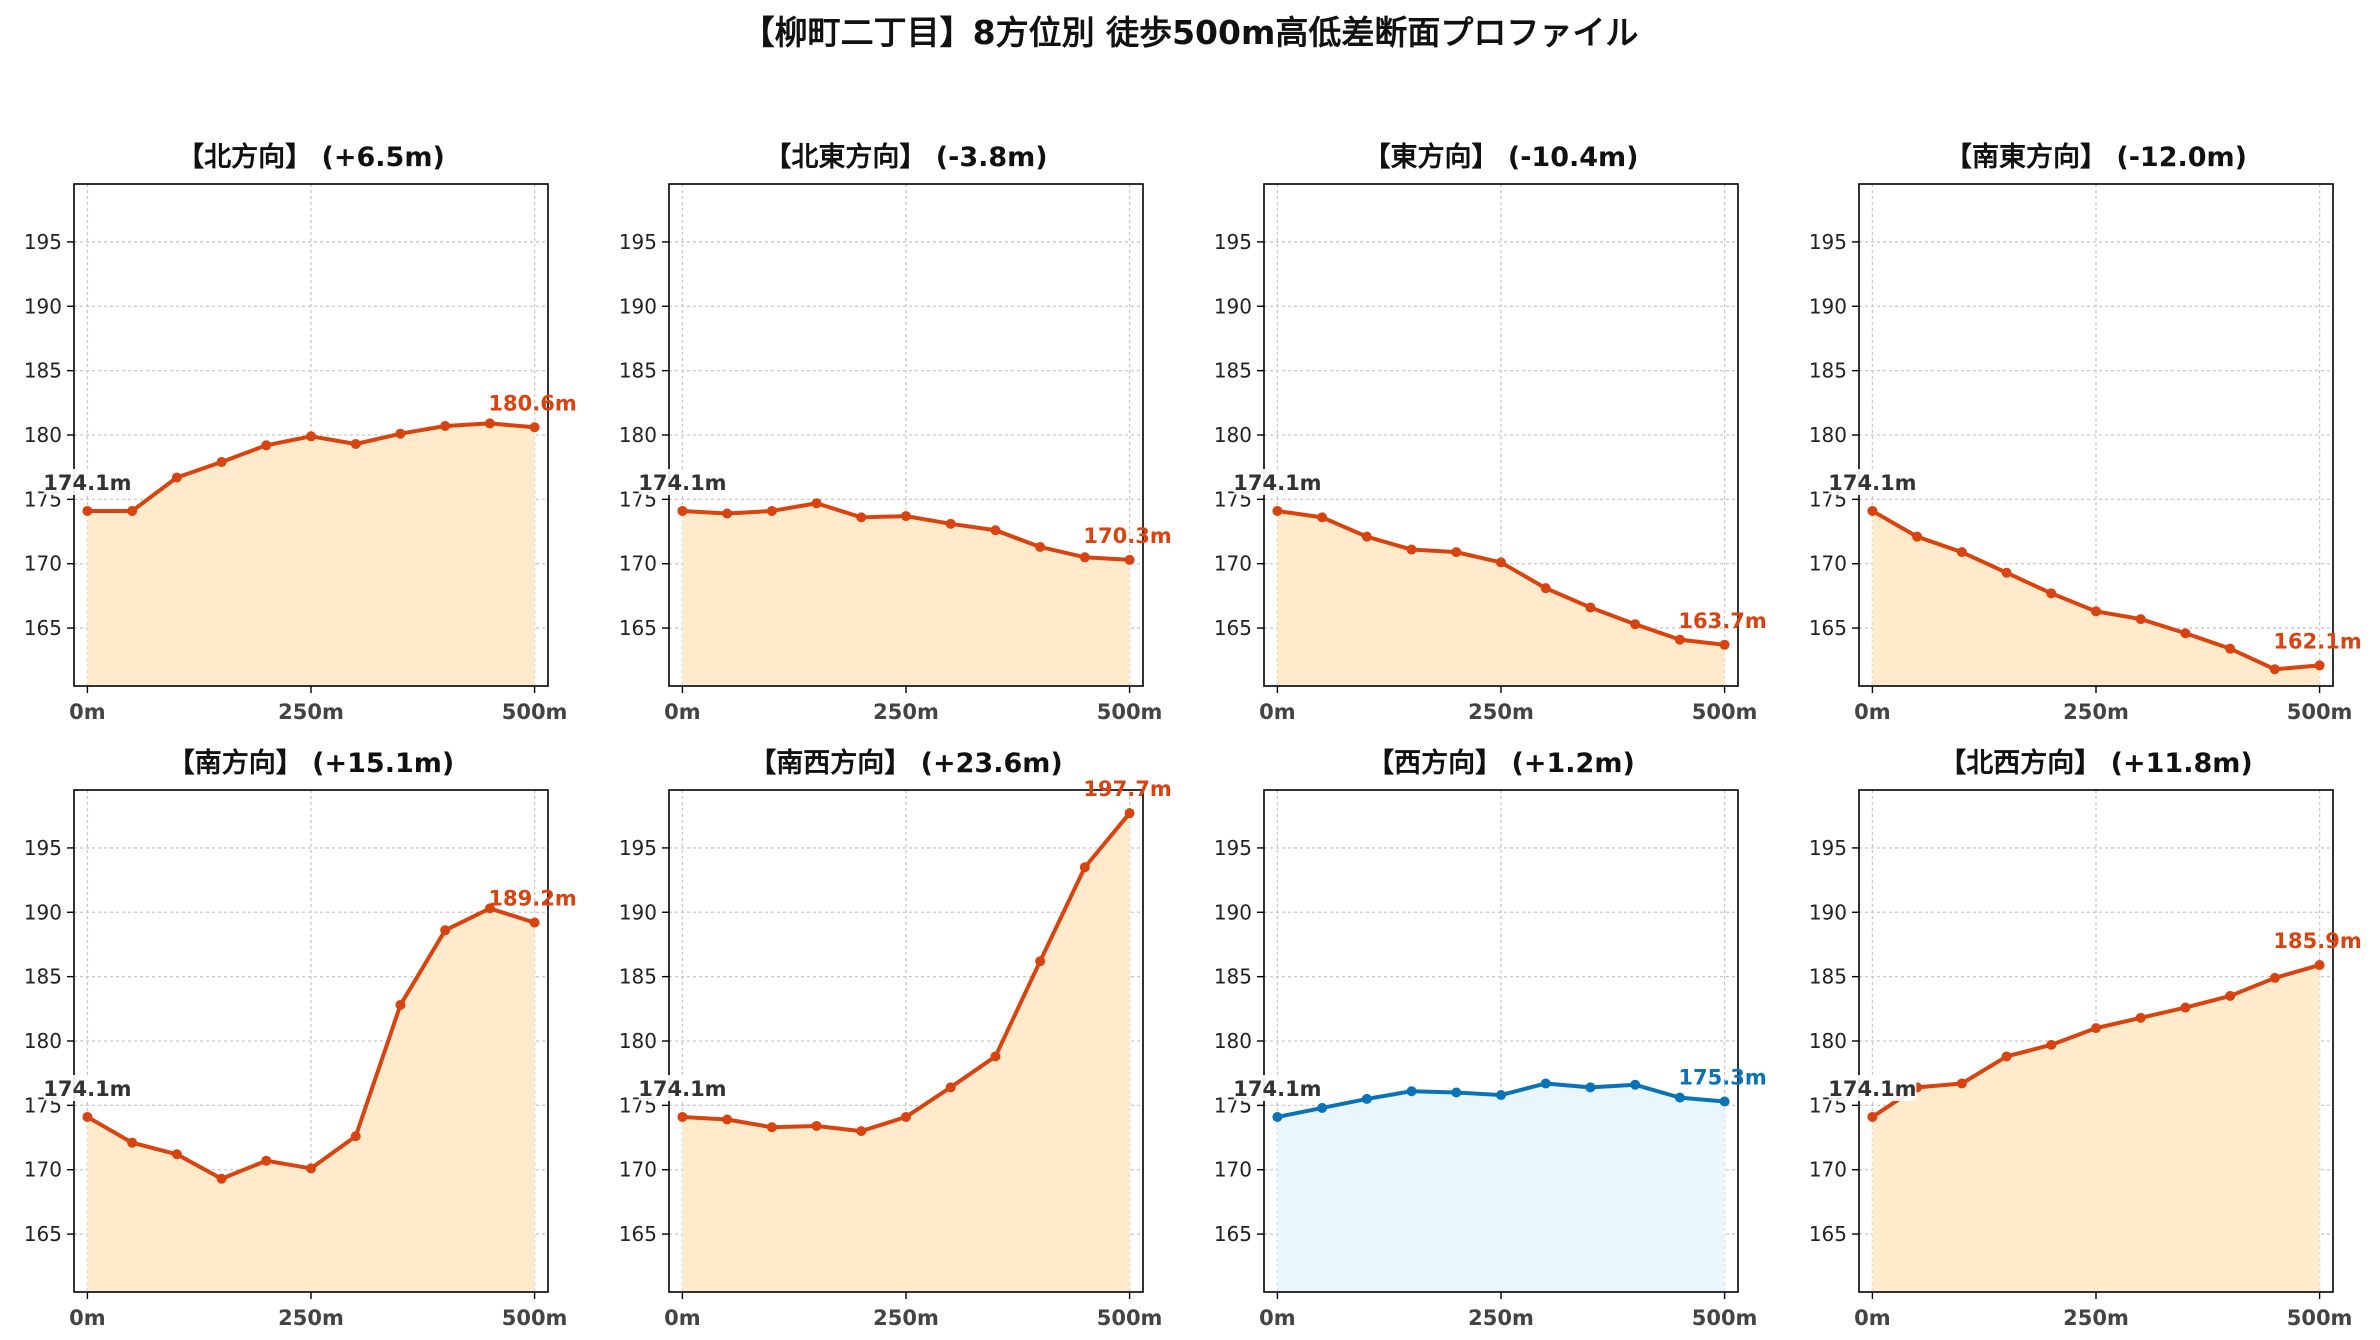 This screenshot has width=2380, height=1340. What do you see at coordinates (2095, 763) in the screenshot?
I see `subplot-title: 【北西方向】 (+11.8m)` at bounding box center [2095, 763].